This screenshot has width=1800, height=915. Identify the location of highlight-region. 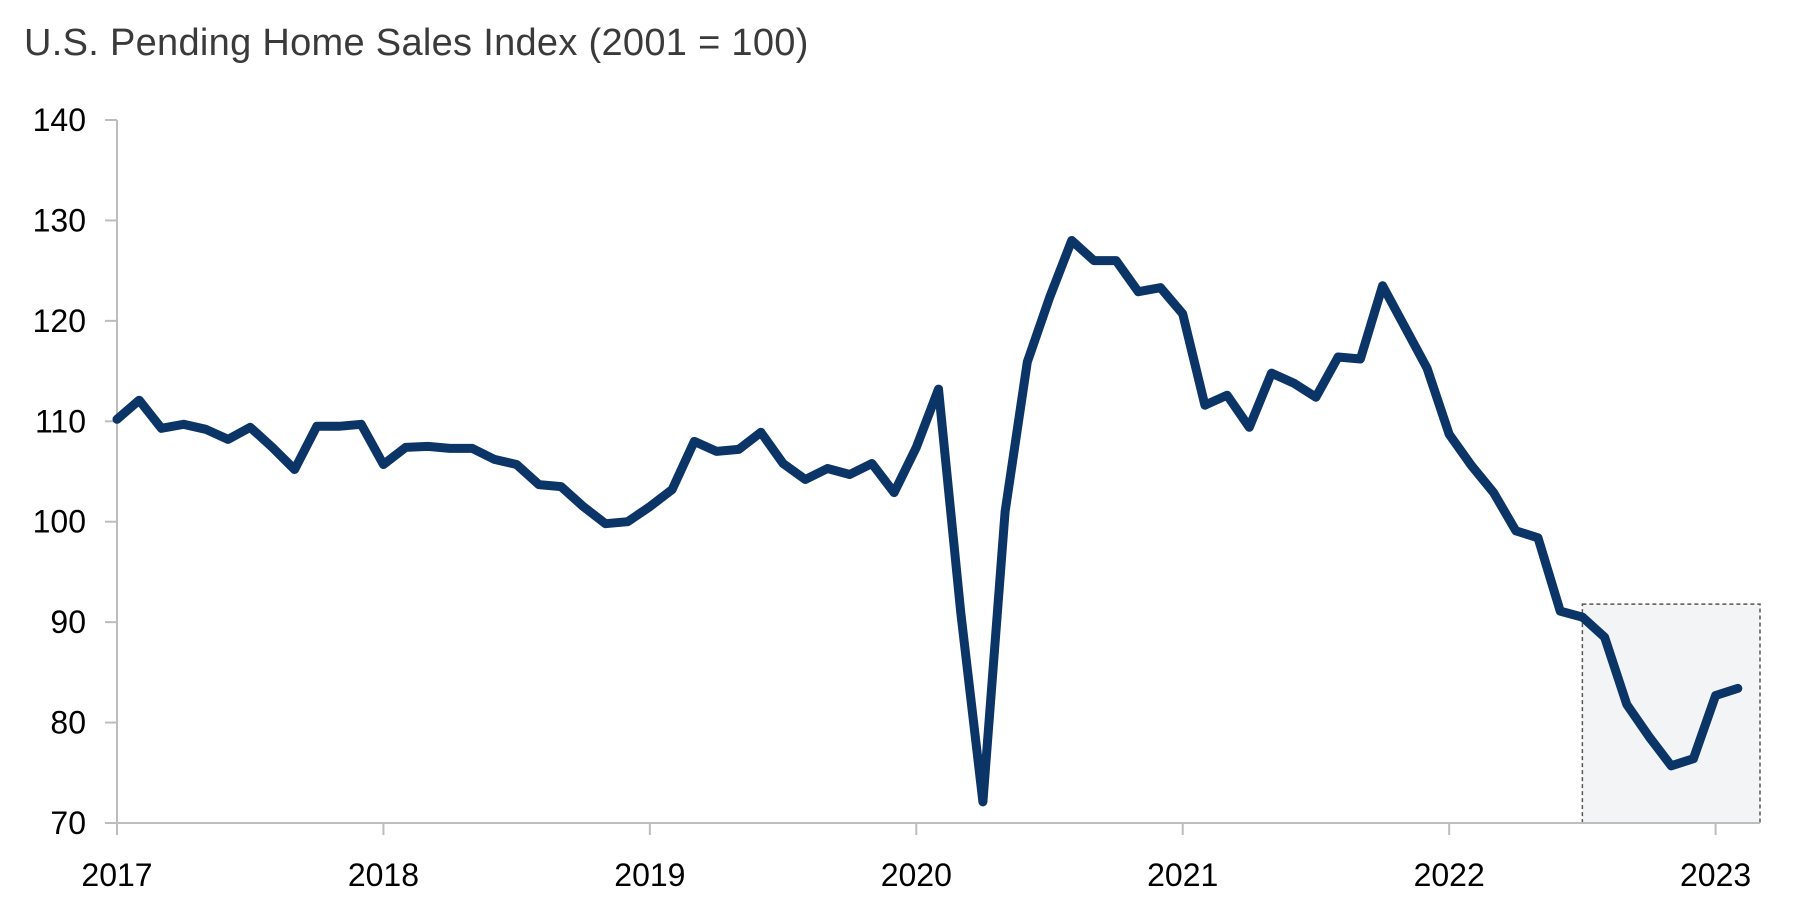
(1671, 713).